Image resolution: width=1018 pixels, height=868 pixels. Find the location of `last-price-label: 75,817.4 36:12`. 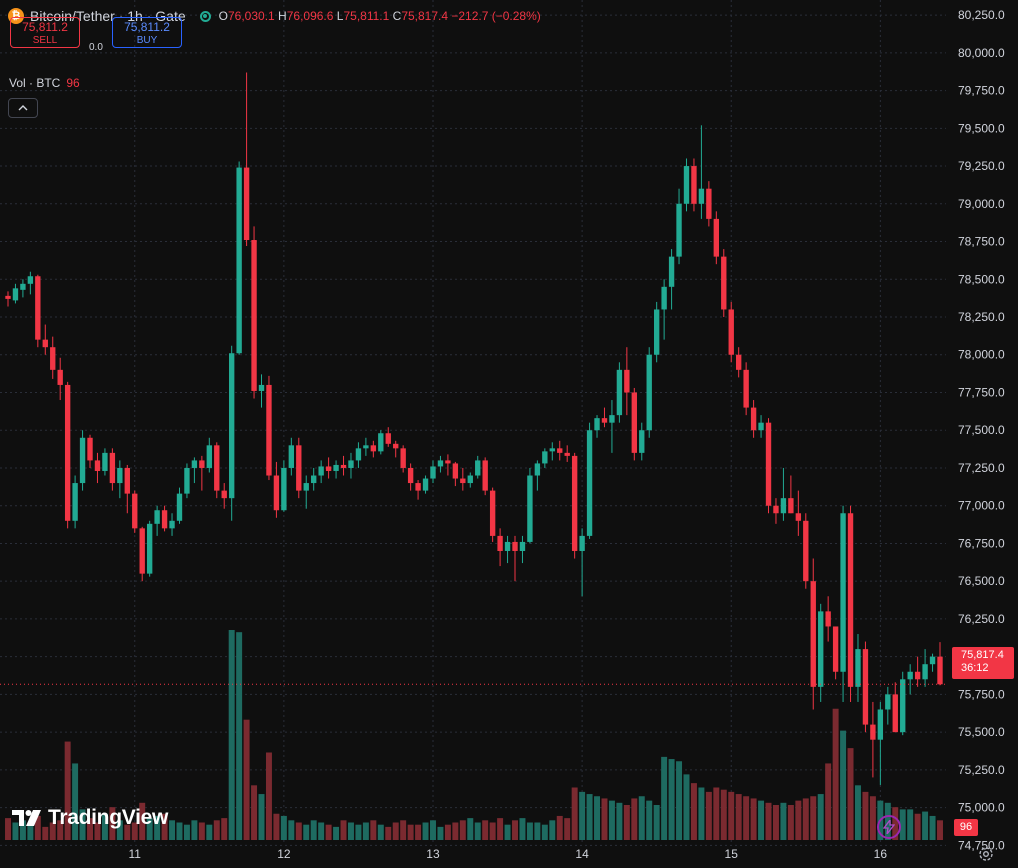

last-price-label: 75,817.4 36:12 is located at coordinates (983, 663).